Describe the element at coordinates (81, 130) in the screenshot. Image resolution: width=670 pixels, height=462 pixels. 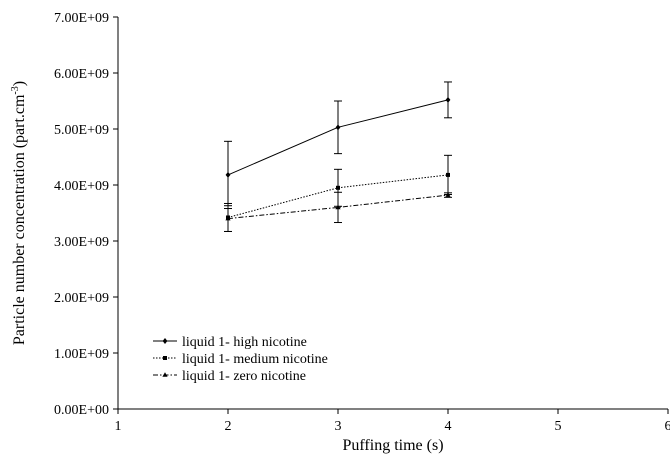
I see `y-tick-label: 5.00E+09` at that location.